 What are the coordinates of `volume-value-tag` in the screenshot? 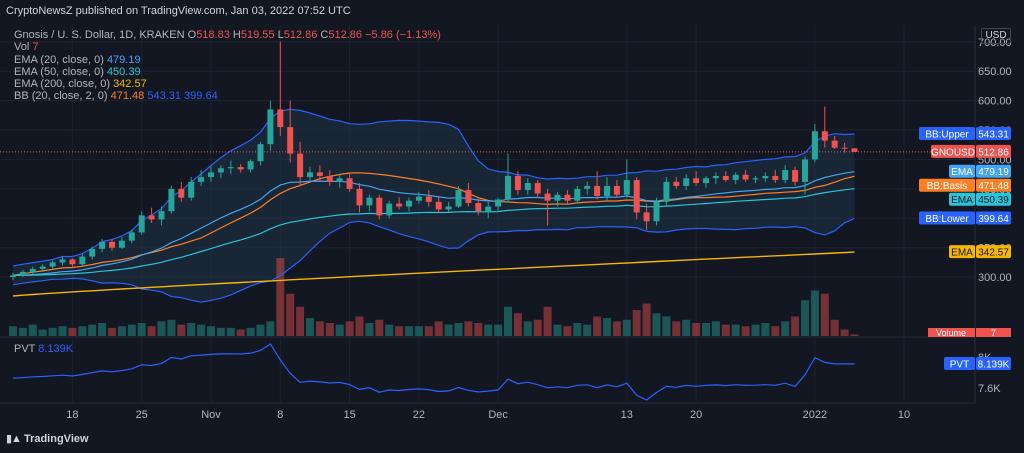 It's located at (993, 332).